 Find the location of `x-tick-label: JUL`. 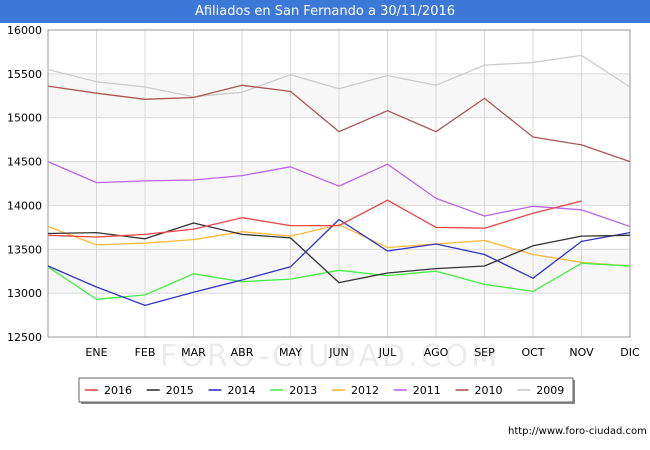

x-tick-label: JUL is located at coordinates (387, 352).